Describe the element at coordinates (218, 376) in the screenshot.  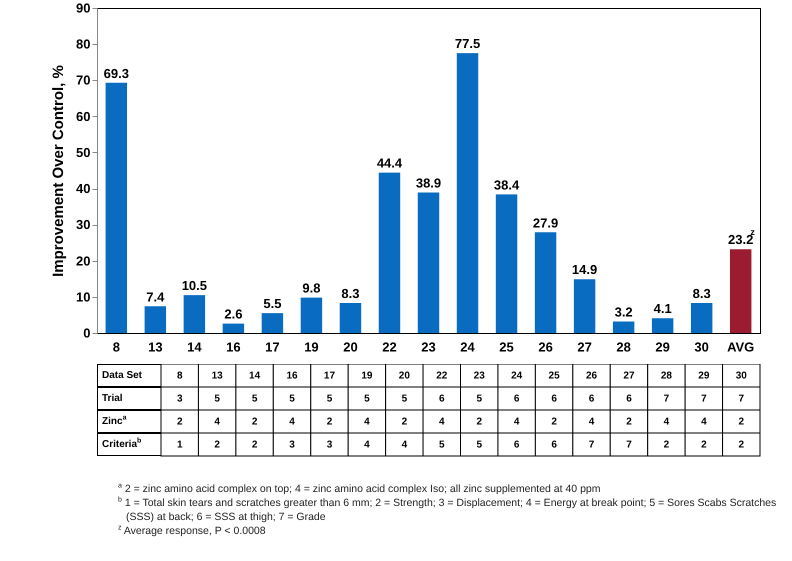
I see `data-label: 13` at that location.